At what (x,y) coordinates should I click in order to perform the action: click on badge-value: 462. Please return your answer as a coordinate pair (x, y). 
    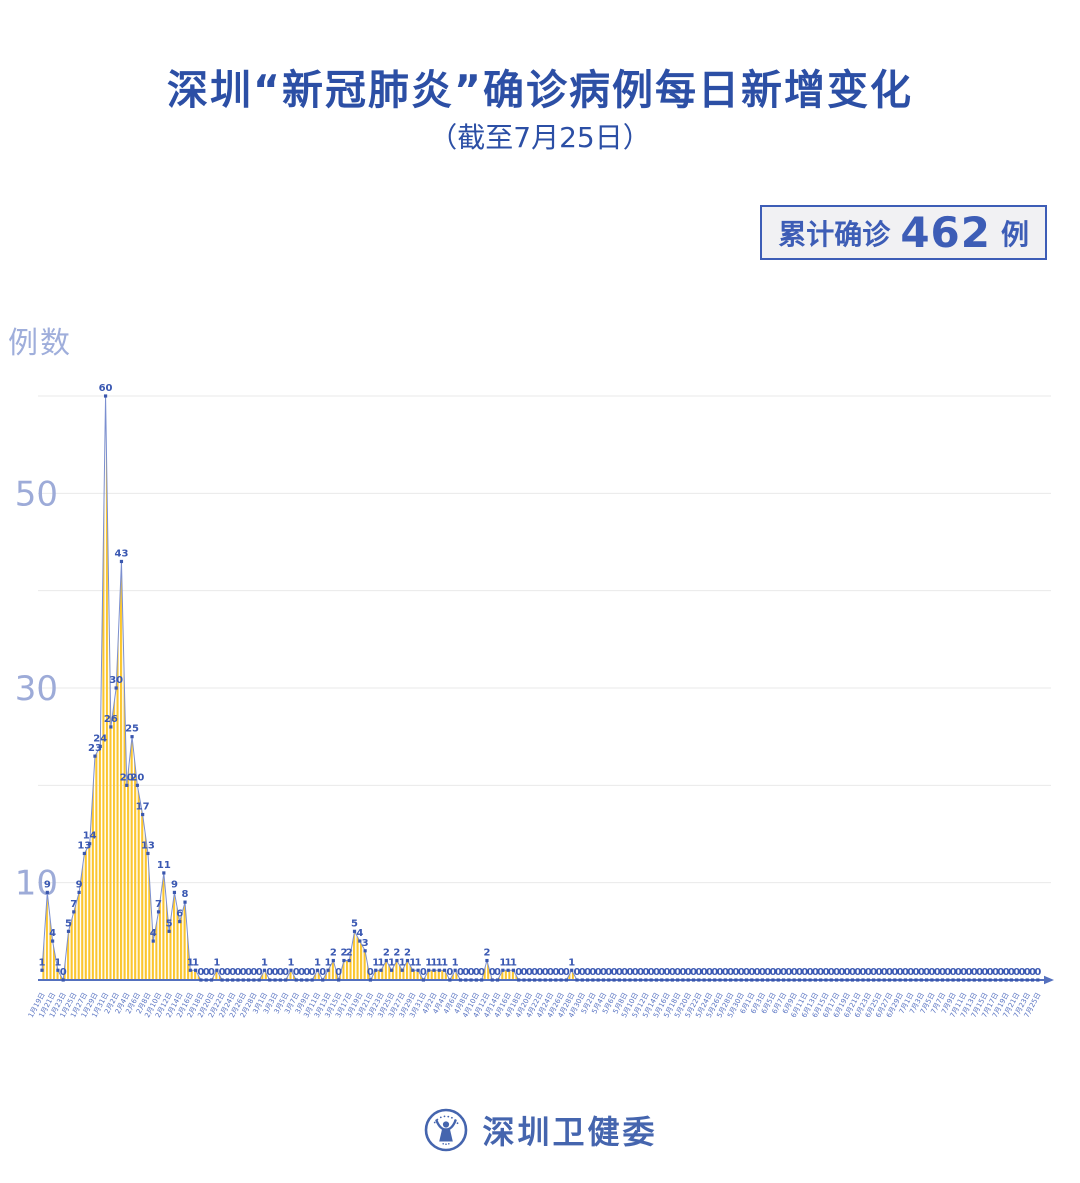
    Looking at the image, I should click on (945, 232).